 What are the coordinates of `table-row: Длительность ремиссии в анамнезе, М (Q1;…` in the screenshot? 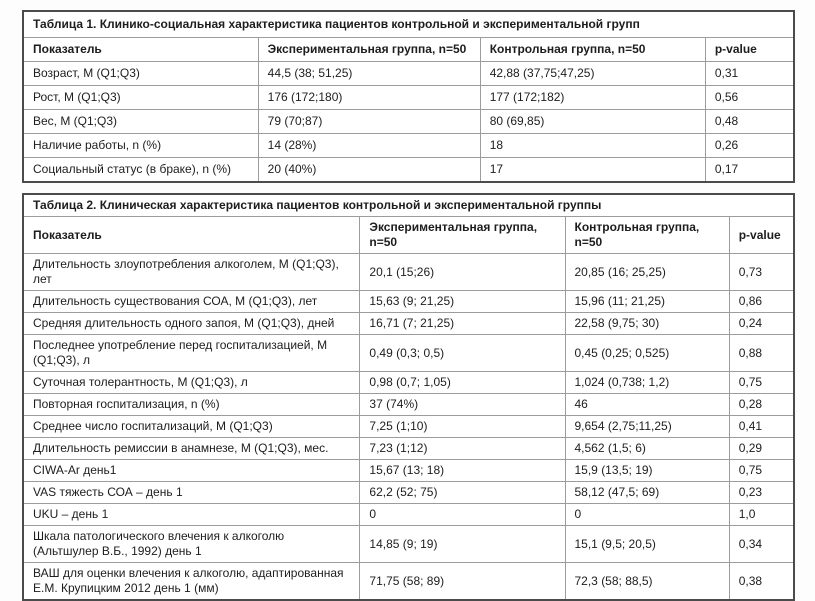 It's located at (408, 448).